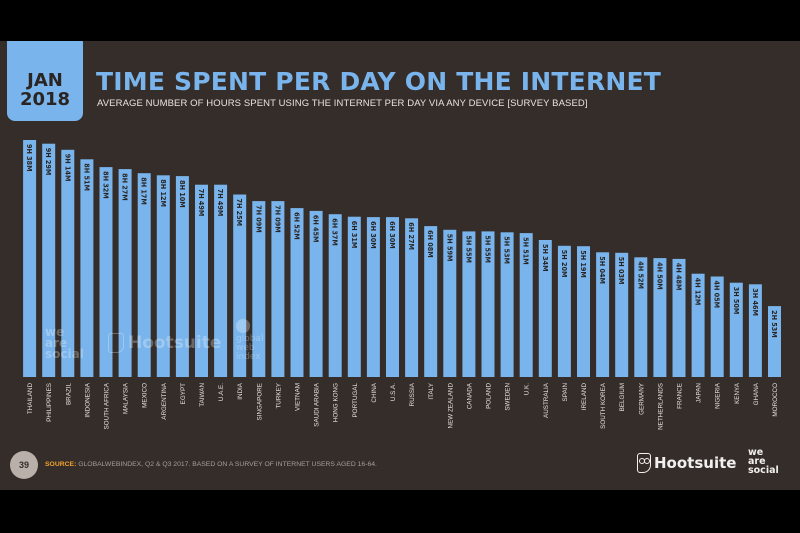  I want to click on bar-india, so click(240, 285).